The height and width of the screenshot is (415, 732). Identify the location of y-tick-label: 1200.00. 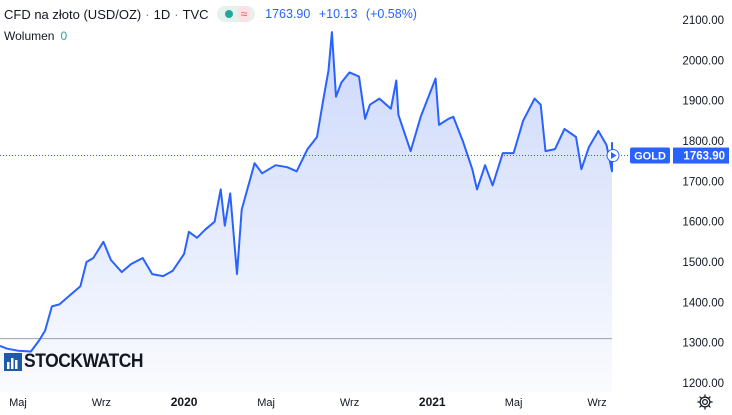
(703, 384).